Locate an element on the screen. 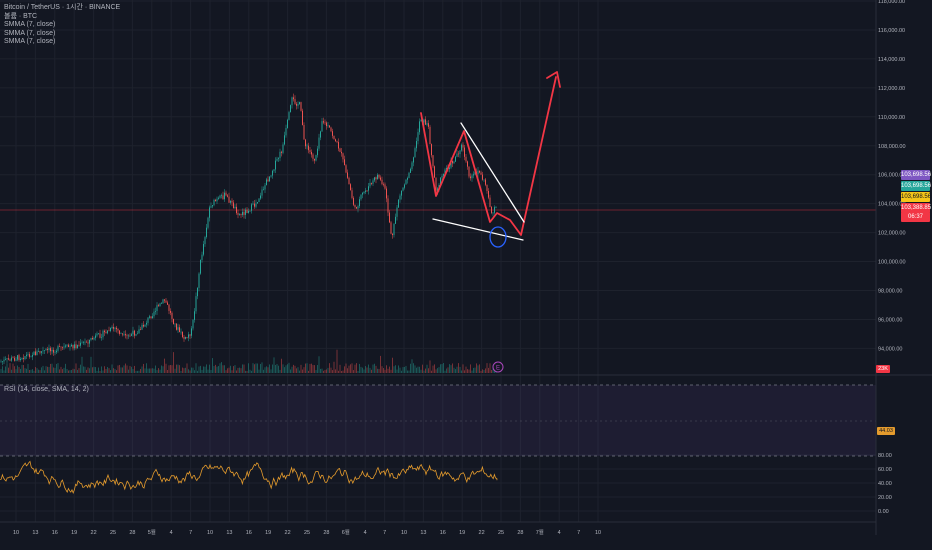 This screenshot has height=550, width=932. legend-smma-1: SMMA (7, close) is located at coordinates (30, 25).